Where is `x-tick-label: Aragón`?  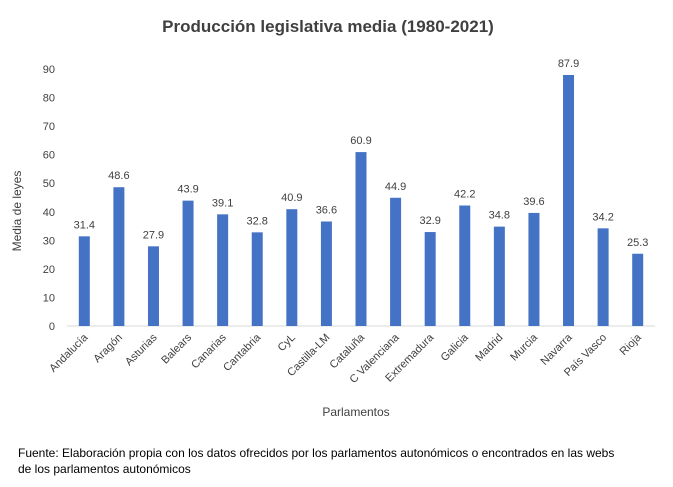
x-tick-label: Aragón is located at coordinates (108, 349).